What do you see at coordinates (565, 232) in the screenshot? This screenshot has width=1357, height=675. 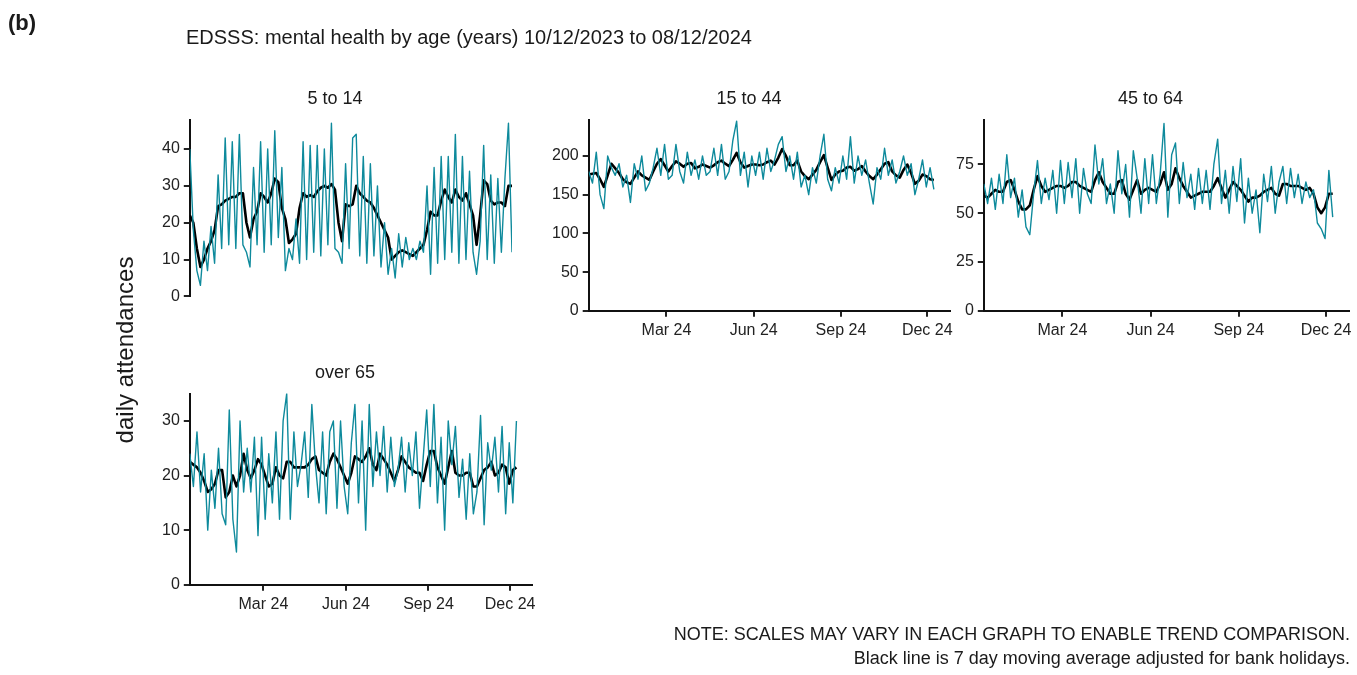 I see `y-tick-label: 100` at bounding box center [565, 232].